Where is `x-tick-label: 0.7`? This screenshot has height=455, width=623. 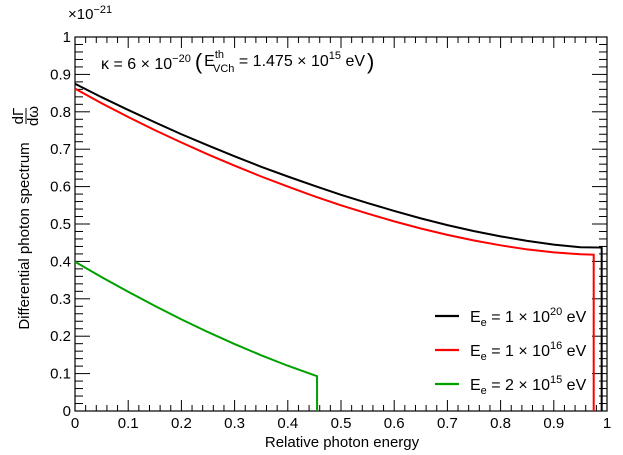
x-tick-label: 0.7 is located at coordinates (447, 423).